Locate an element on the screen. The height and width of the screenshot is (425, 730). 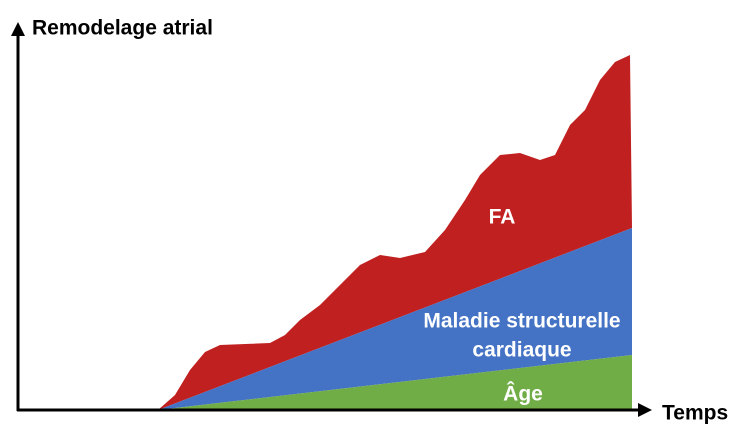
structural-disease-label: Maladie structurelle is located at coordinates (521, 321).